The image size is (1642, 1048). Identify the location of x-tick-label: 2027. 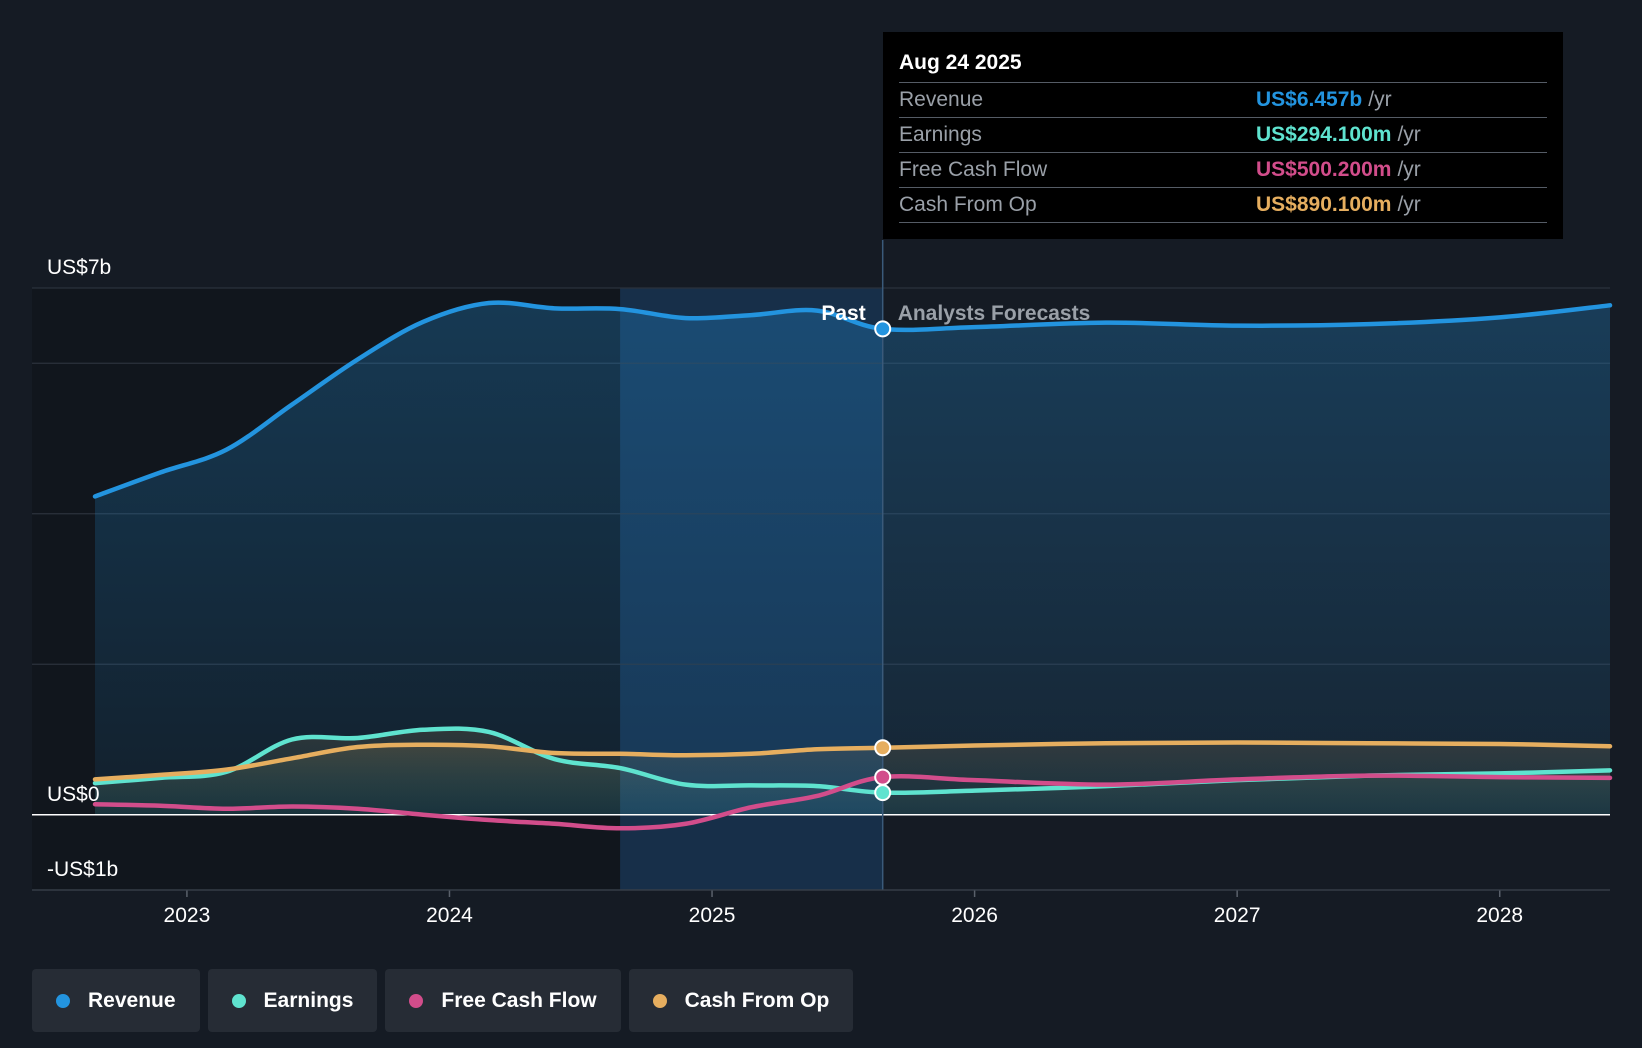
(1237, 915).